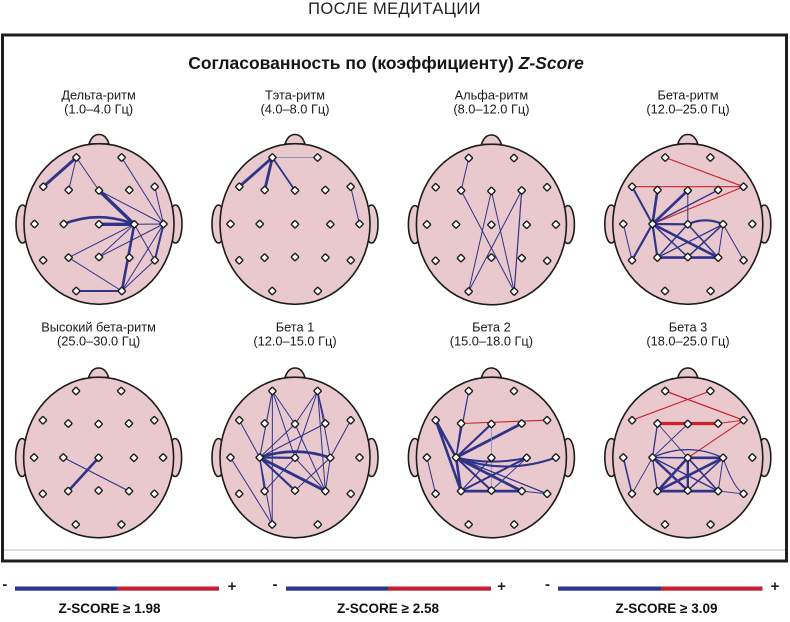 The width and height of the screenshot is (790, 622). Describe the element at coordinates (687, 341) in the screenshot. I see `svg-text: (18.0–25.0 Гц)` at that location.